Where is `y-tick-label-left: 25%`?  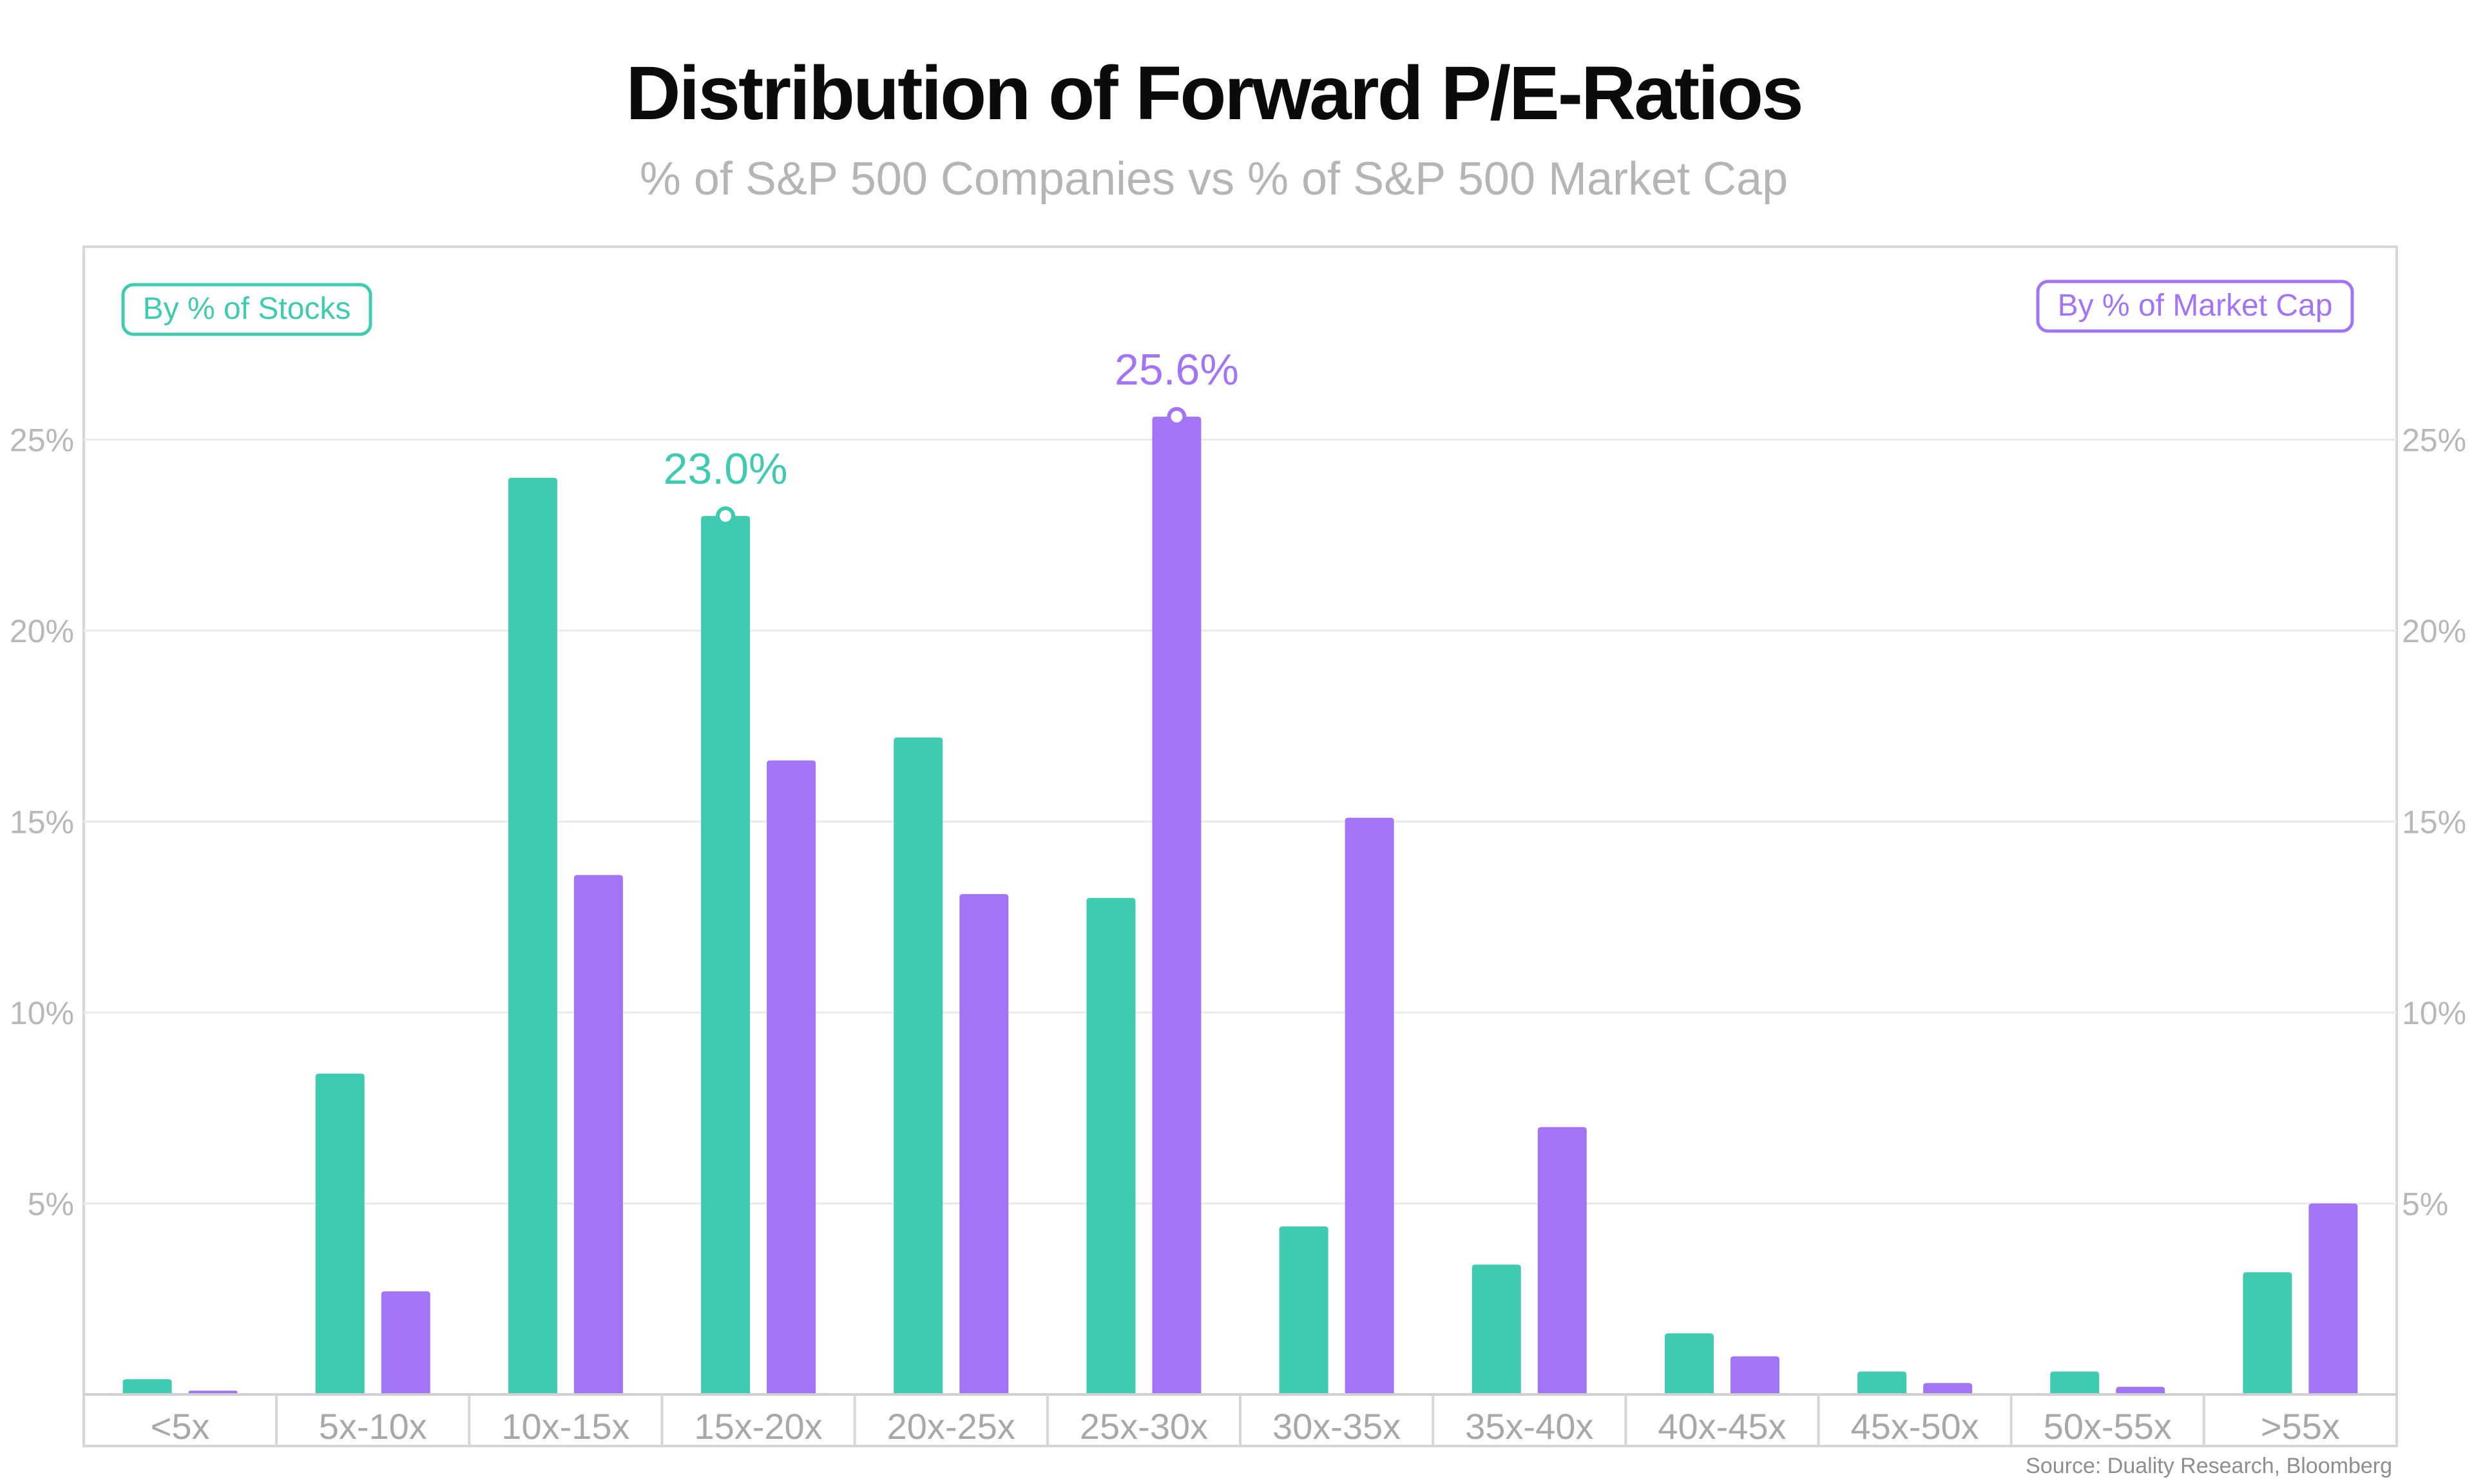 y-tick-label-left: 25% is located at coordinates (42, 441).